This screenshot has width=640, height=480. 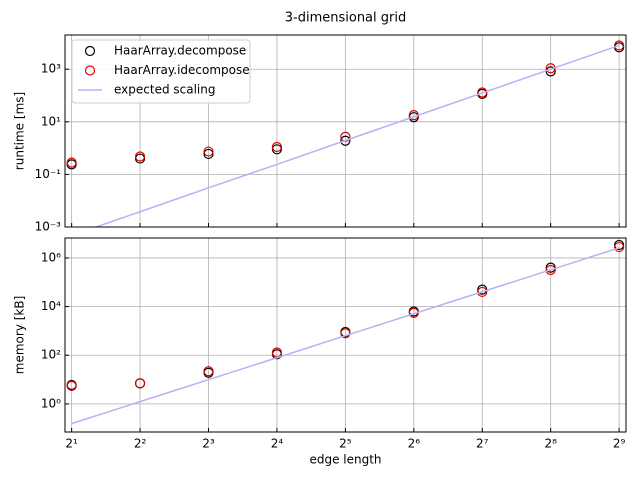 What do you see at coordinates (182, 70) in the screenshot?
I see `legend-label: HaarArray.idecompose` at bounding box center [182, 70].